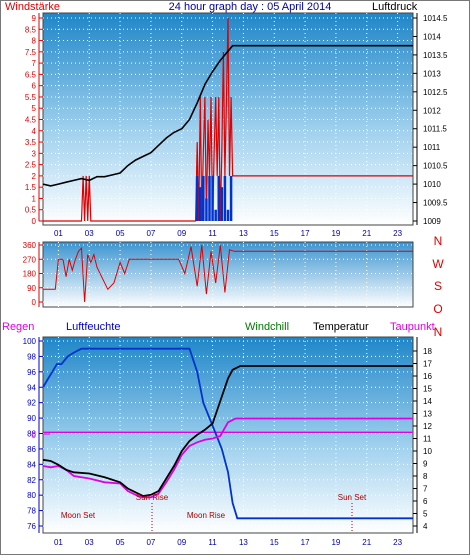  Describe the element at coordinates (427, 439) in the screenshot. I see `y2-tick-label: 11` at that location.